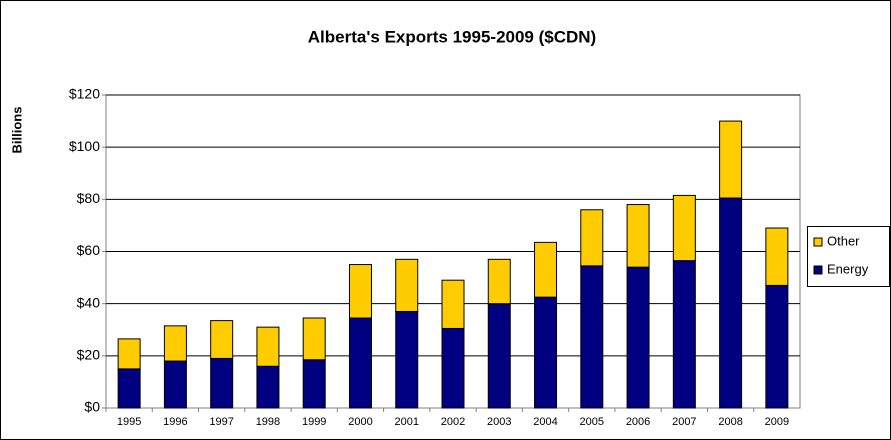 The image size is (891, 440). I want to click on x-tick-label: 1995, so click(129, 422).